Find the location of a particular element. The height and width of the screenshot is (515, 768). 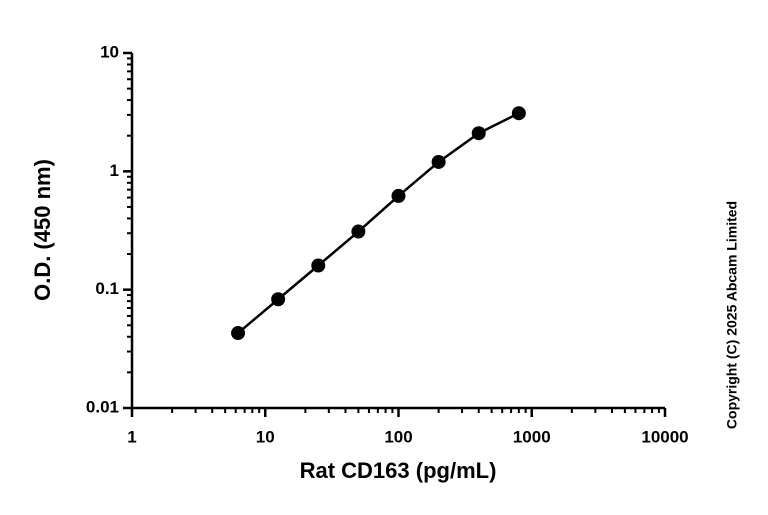

y-tick-label: 0.1 is located at coordinates (107, 288).